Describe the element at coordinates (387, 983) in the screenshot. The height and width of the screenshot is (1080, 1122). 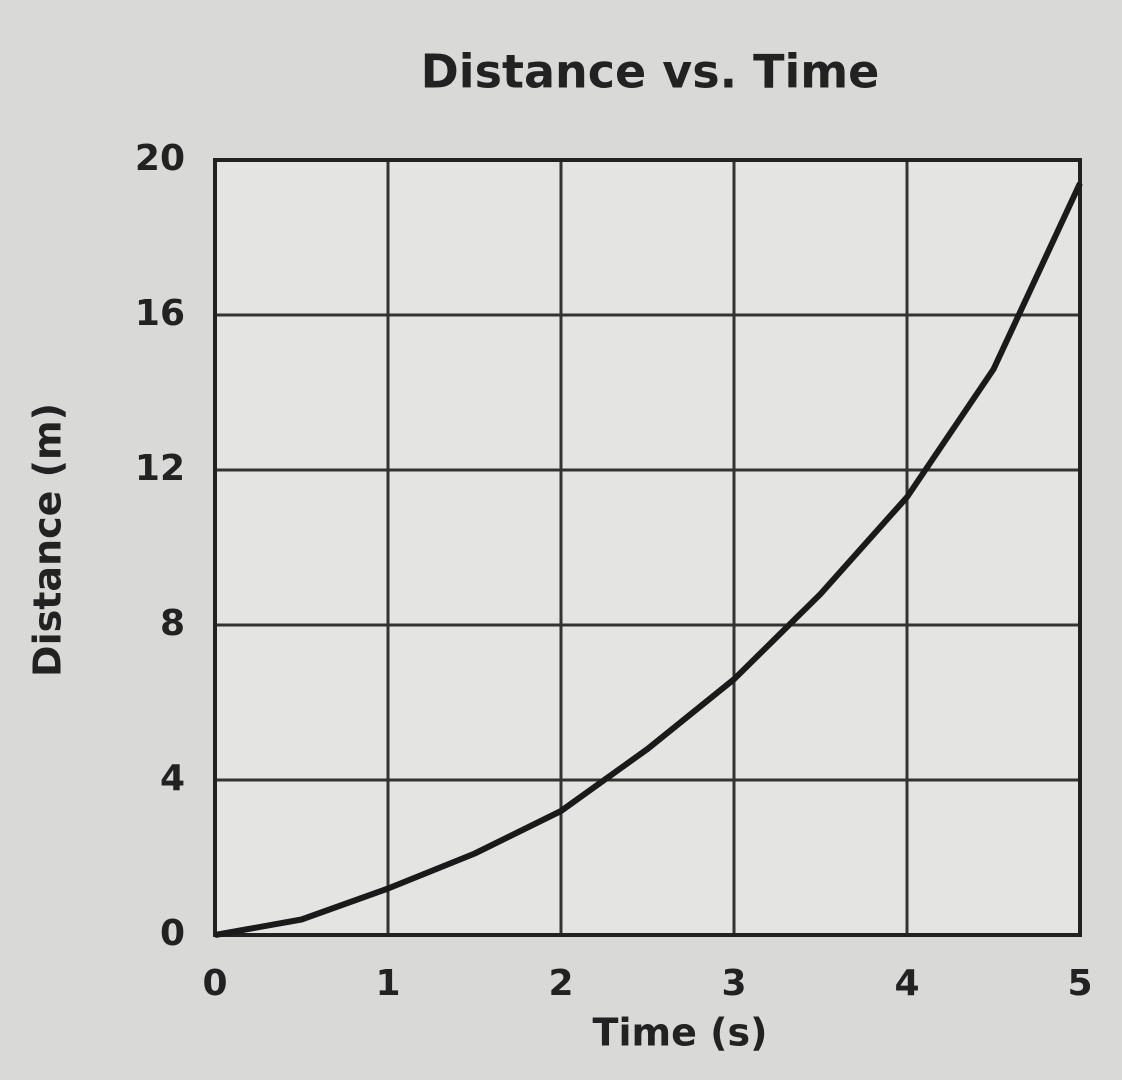
I see `x-tick-label: 1` at that location.